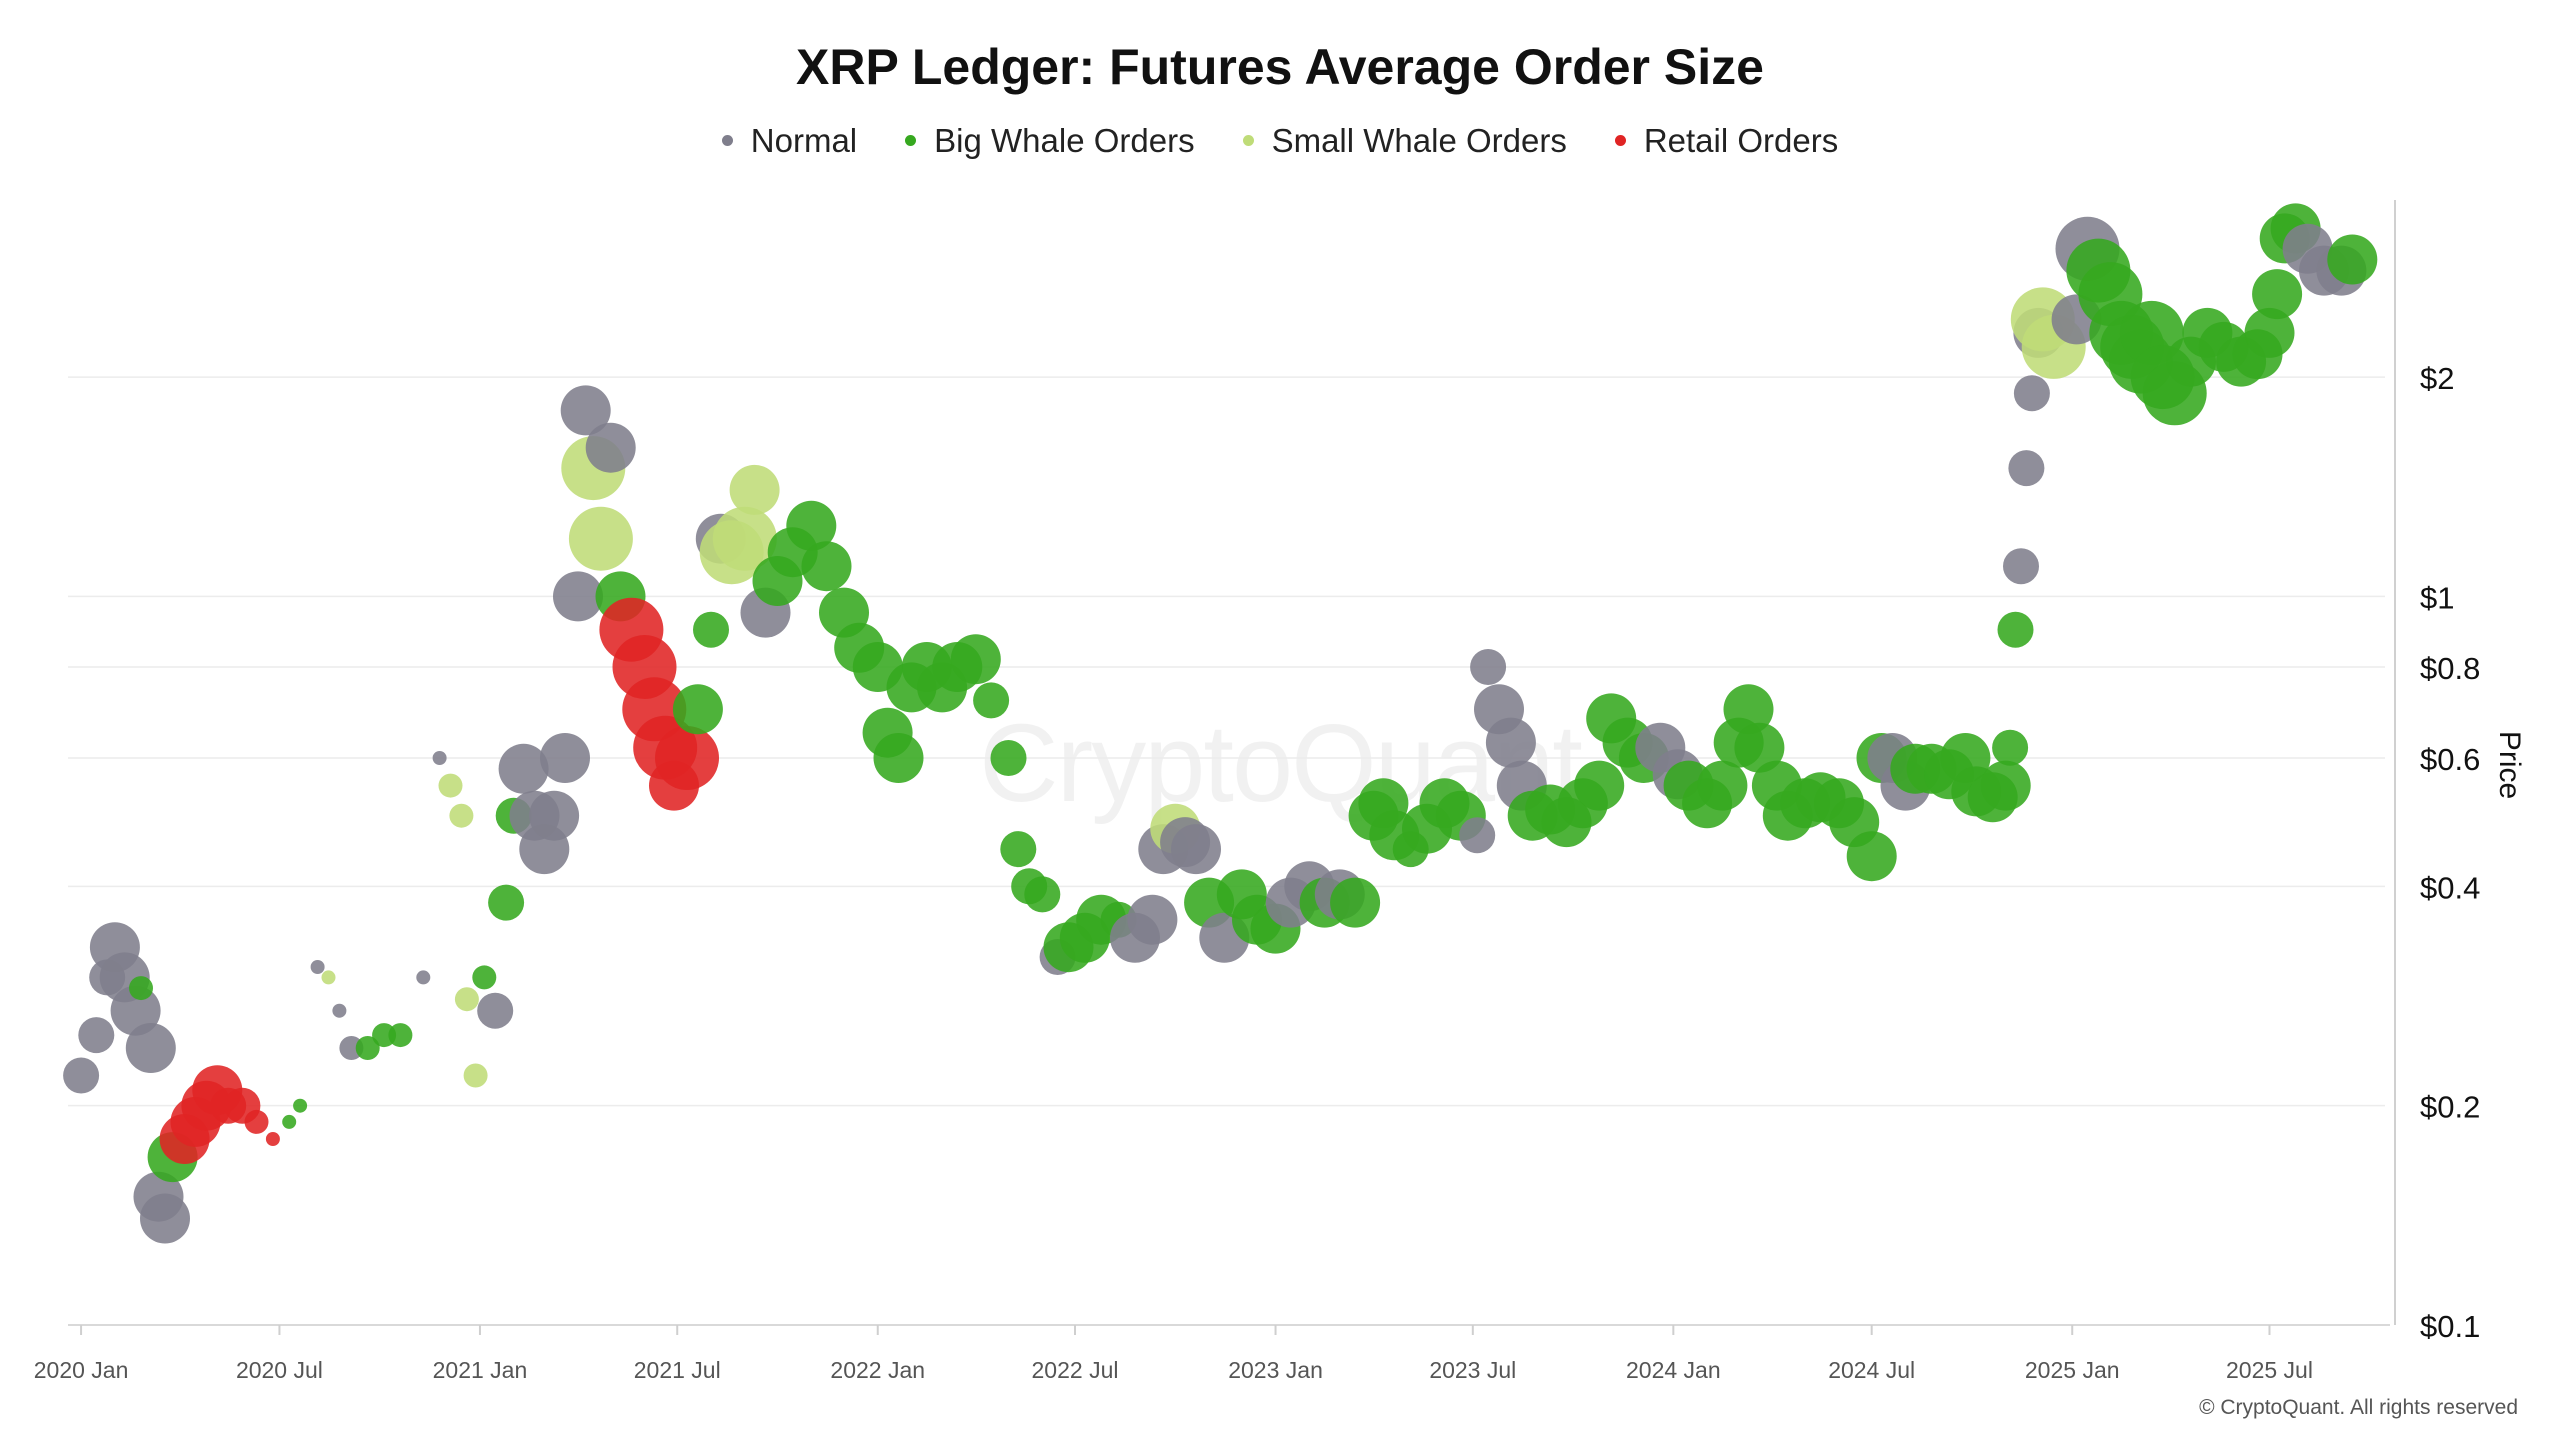 Image resolution: width=2560 pixels, height=1440 pixels. Describe the element at coordinates (2269, 1370) in the screenshot. I see `x-tick-label: 2025 Jul` at that location.